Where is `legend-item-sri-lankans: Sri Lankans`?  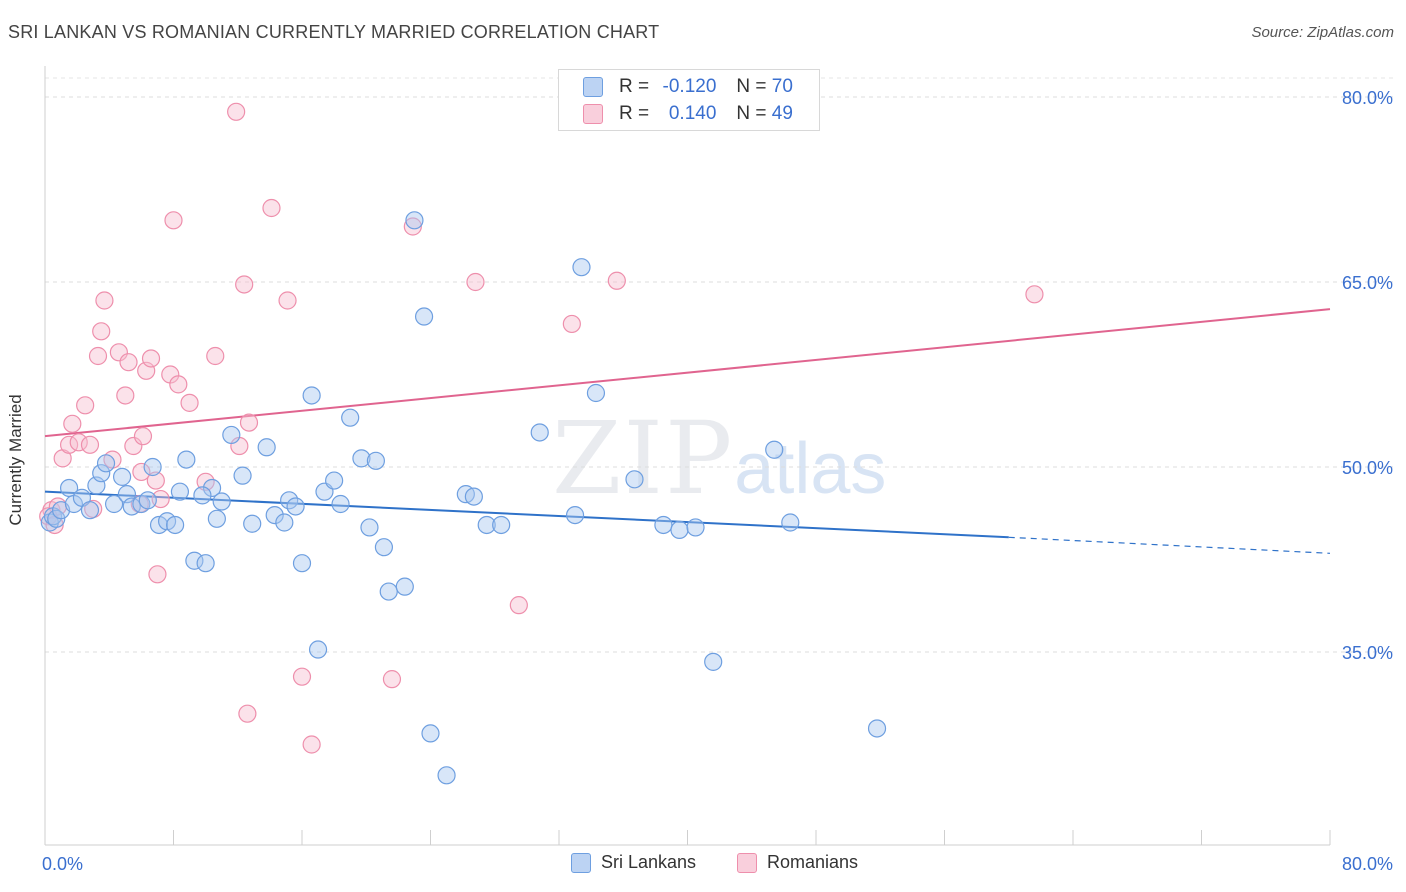
legend-item-sri-lankans: Sri Lankans is located at coordinates (633, 862).